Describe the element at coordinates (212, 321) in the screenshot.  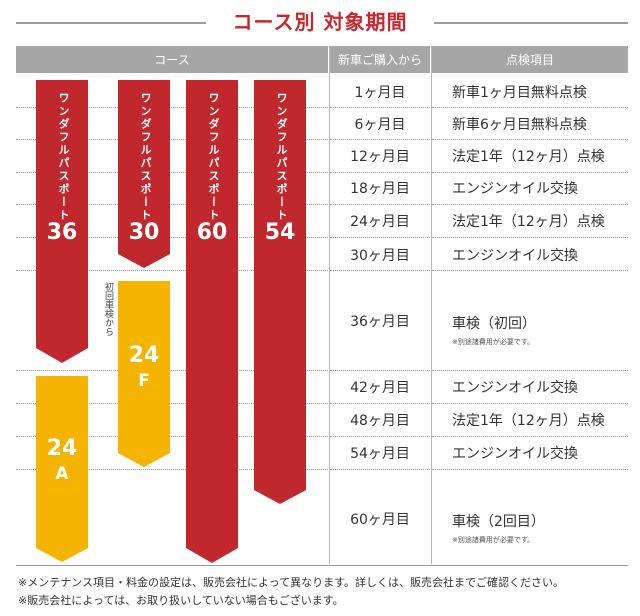
I see `course-bar-60: ワンダフルパスポート 60` at that location.